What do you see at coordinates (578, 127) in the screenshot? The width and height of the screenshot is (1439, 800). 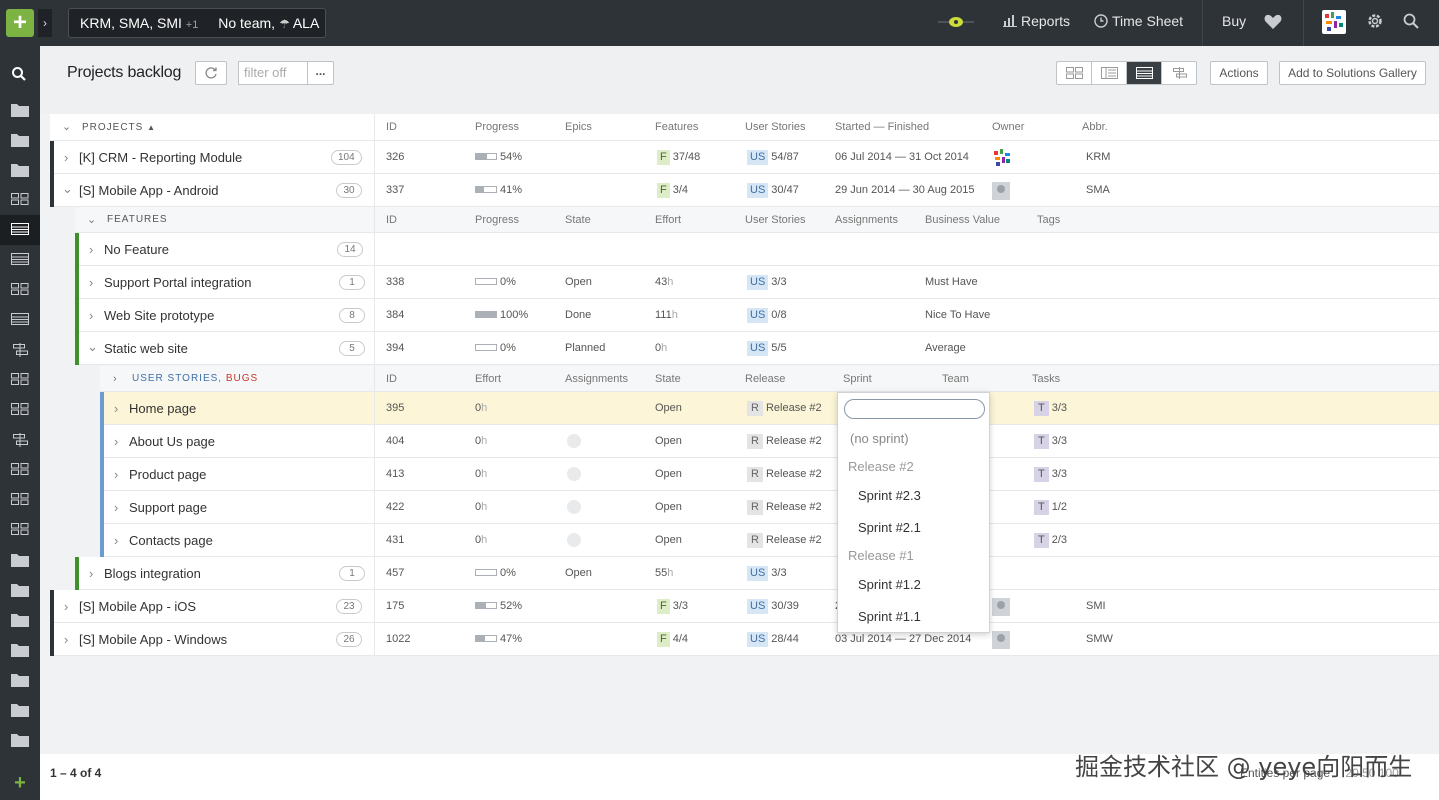 I see `col-epics: Epics` at bounding box center [578, 127].